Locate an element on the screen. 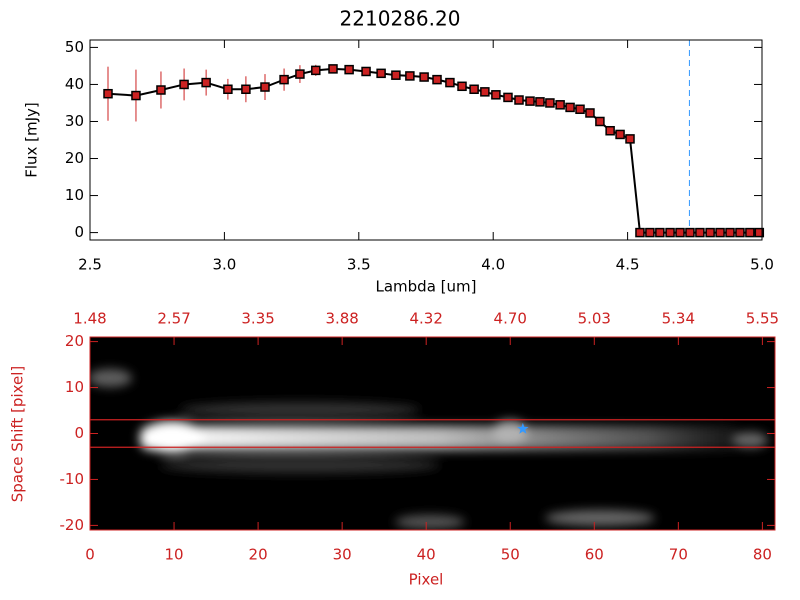 The width and height of the screenshot is (800, 600). x2-tick-label: 1.48 is located at coordinates (89, 319).